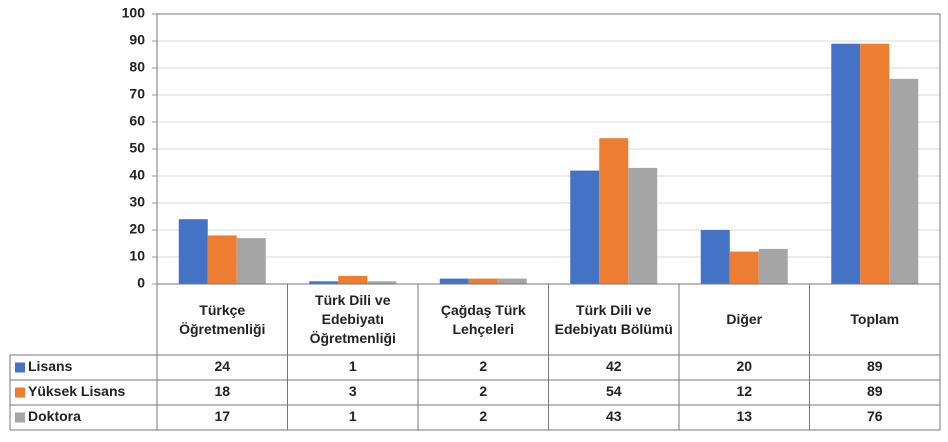  I want to click on category-label: Diğer, so click(744, 319).